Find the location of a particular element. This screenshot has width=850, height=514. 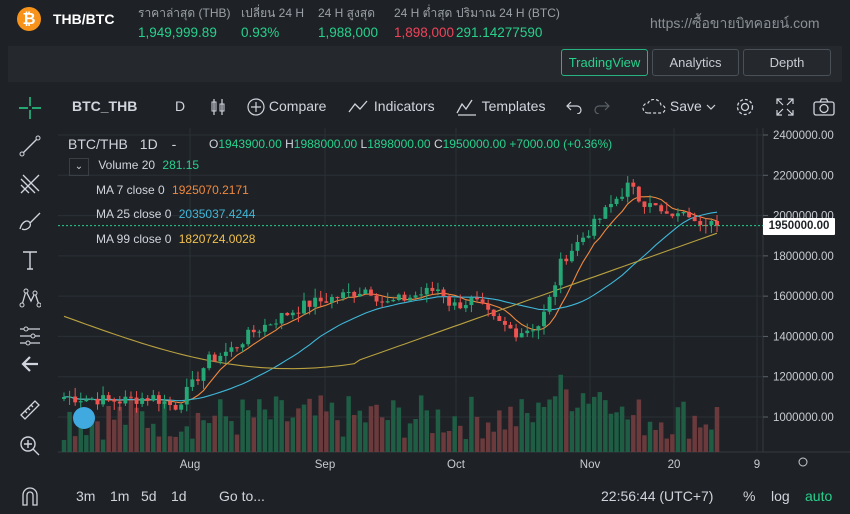

save-button: Save is located at coordinates (679, 106).